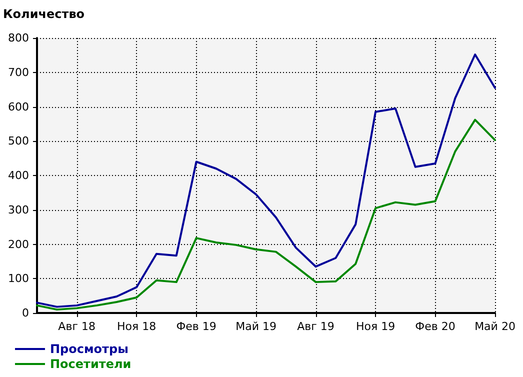 The image size is (523, 377). What do you see at coordinates (495, 326) in the screenshot?
I see `x-tick-label: Май 20` at bounding box center [495, 326].